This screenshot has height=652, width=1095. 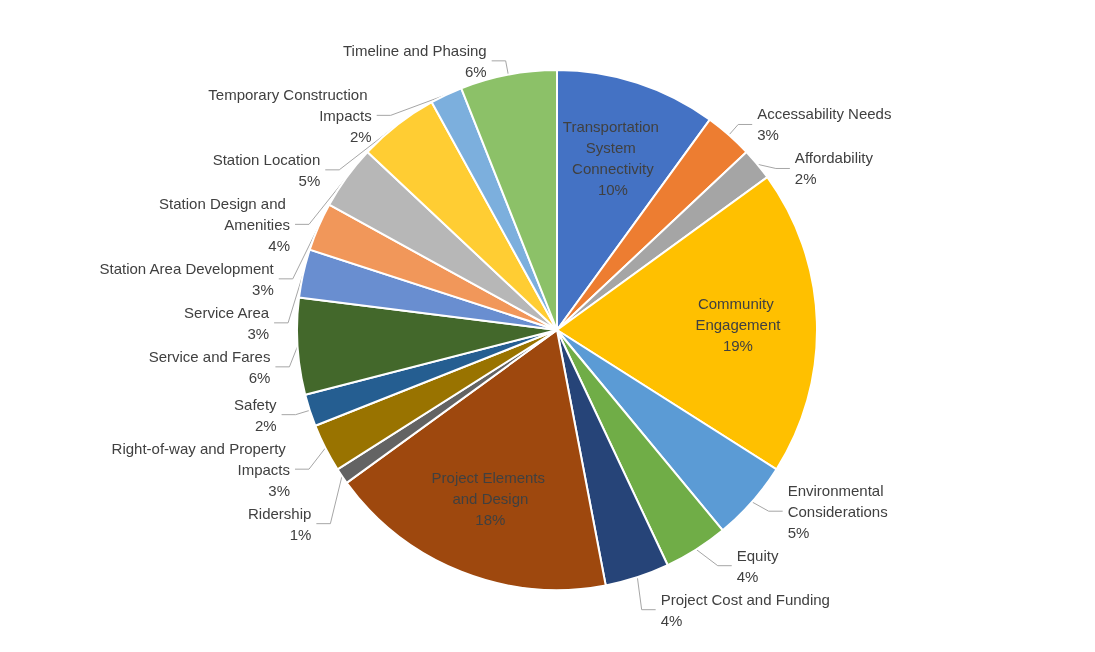 What do you see at coordinates (209, 356) in the screenshot?
I see `slice-label: Service and Fares` at bounding box center [209, 356].